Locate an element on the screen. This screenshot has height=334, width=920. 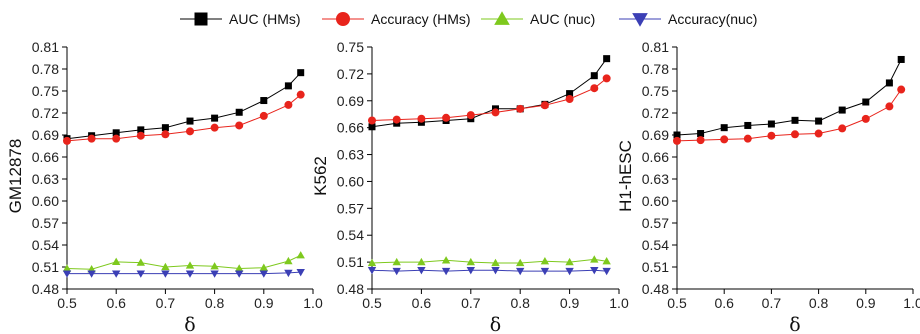
series-auc-hms is located at coordinates (184, 106).